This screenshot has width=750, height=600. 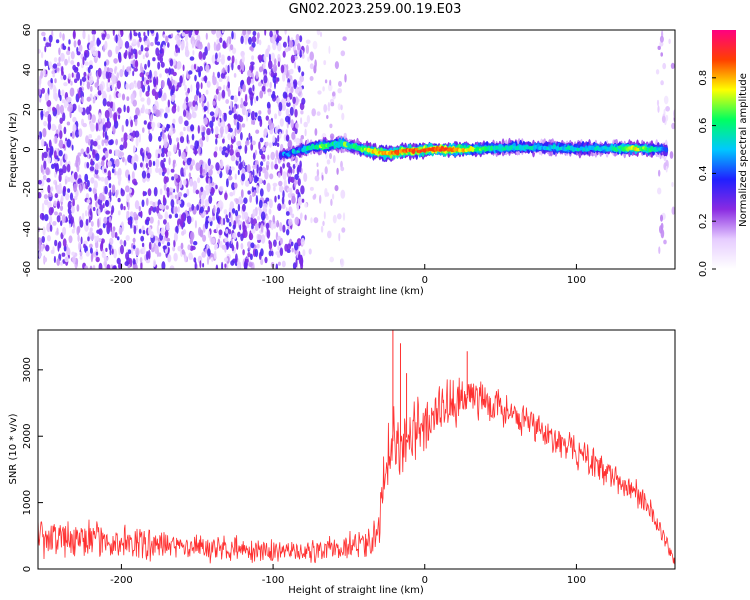 I want to click on colorbar-tick-label: 0.8, so click(x=703, y=78).